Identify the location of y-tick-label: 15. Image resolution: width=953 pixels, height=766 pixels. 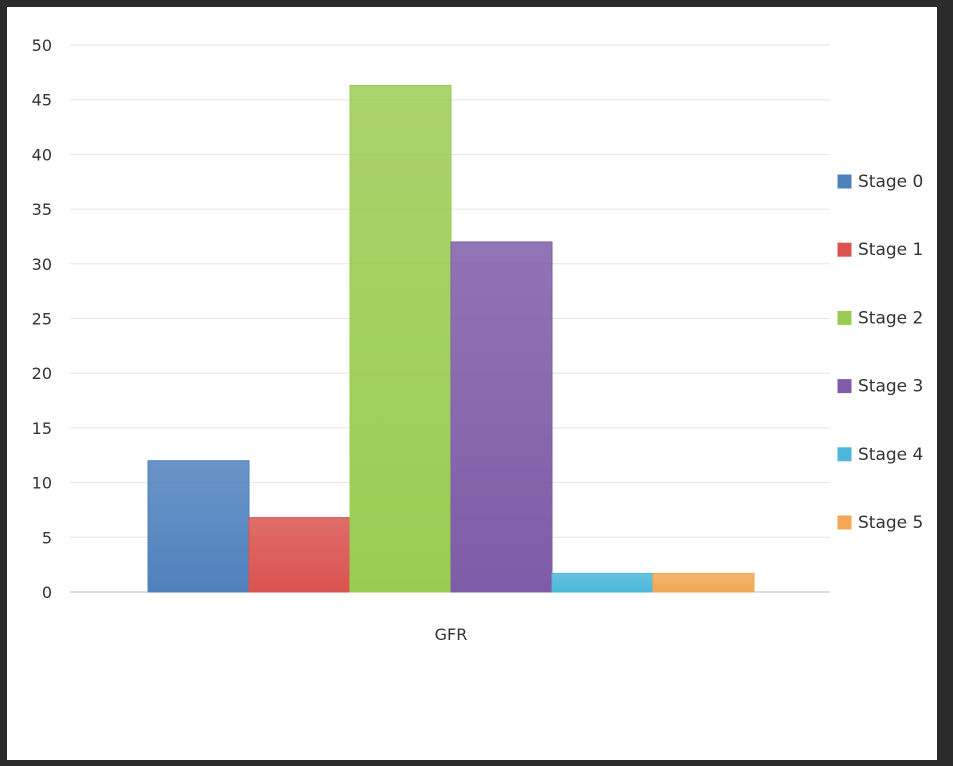
(42, 428).